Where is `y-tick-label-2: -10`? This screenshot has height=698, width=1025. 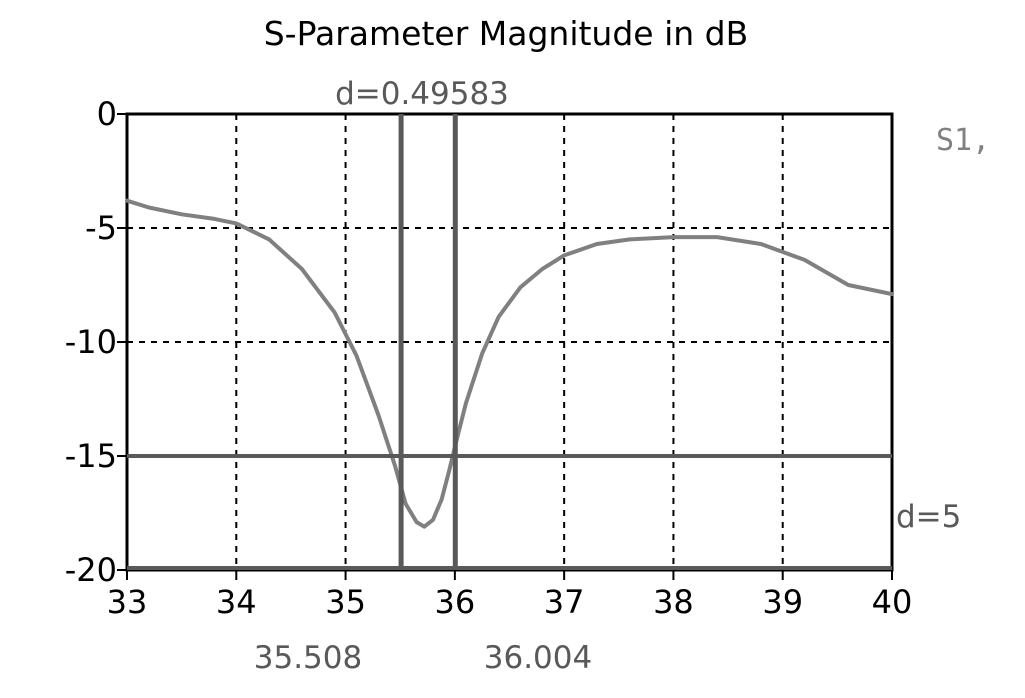
y-tick-label-2: -10 is located at coordinates (91, 342).